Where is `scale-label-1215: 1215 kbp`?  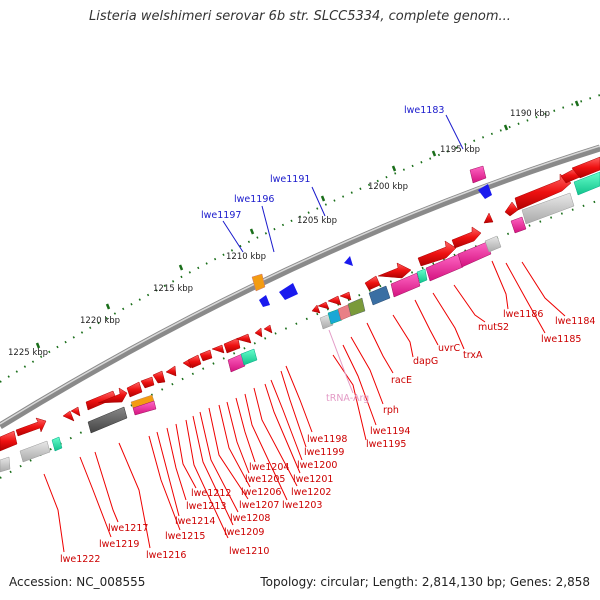
scale-label-1215: 1215 kbp is located at coordinates (173, 289).